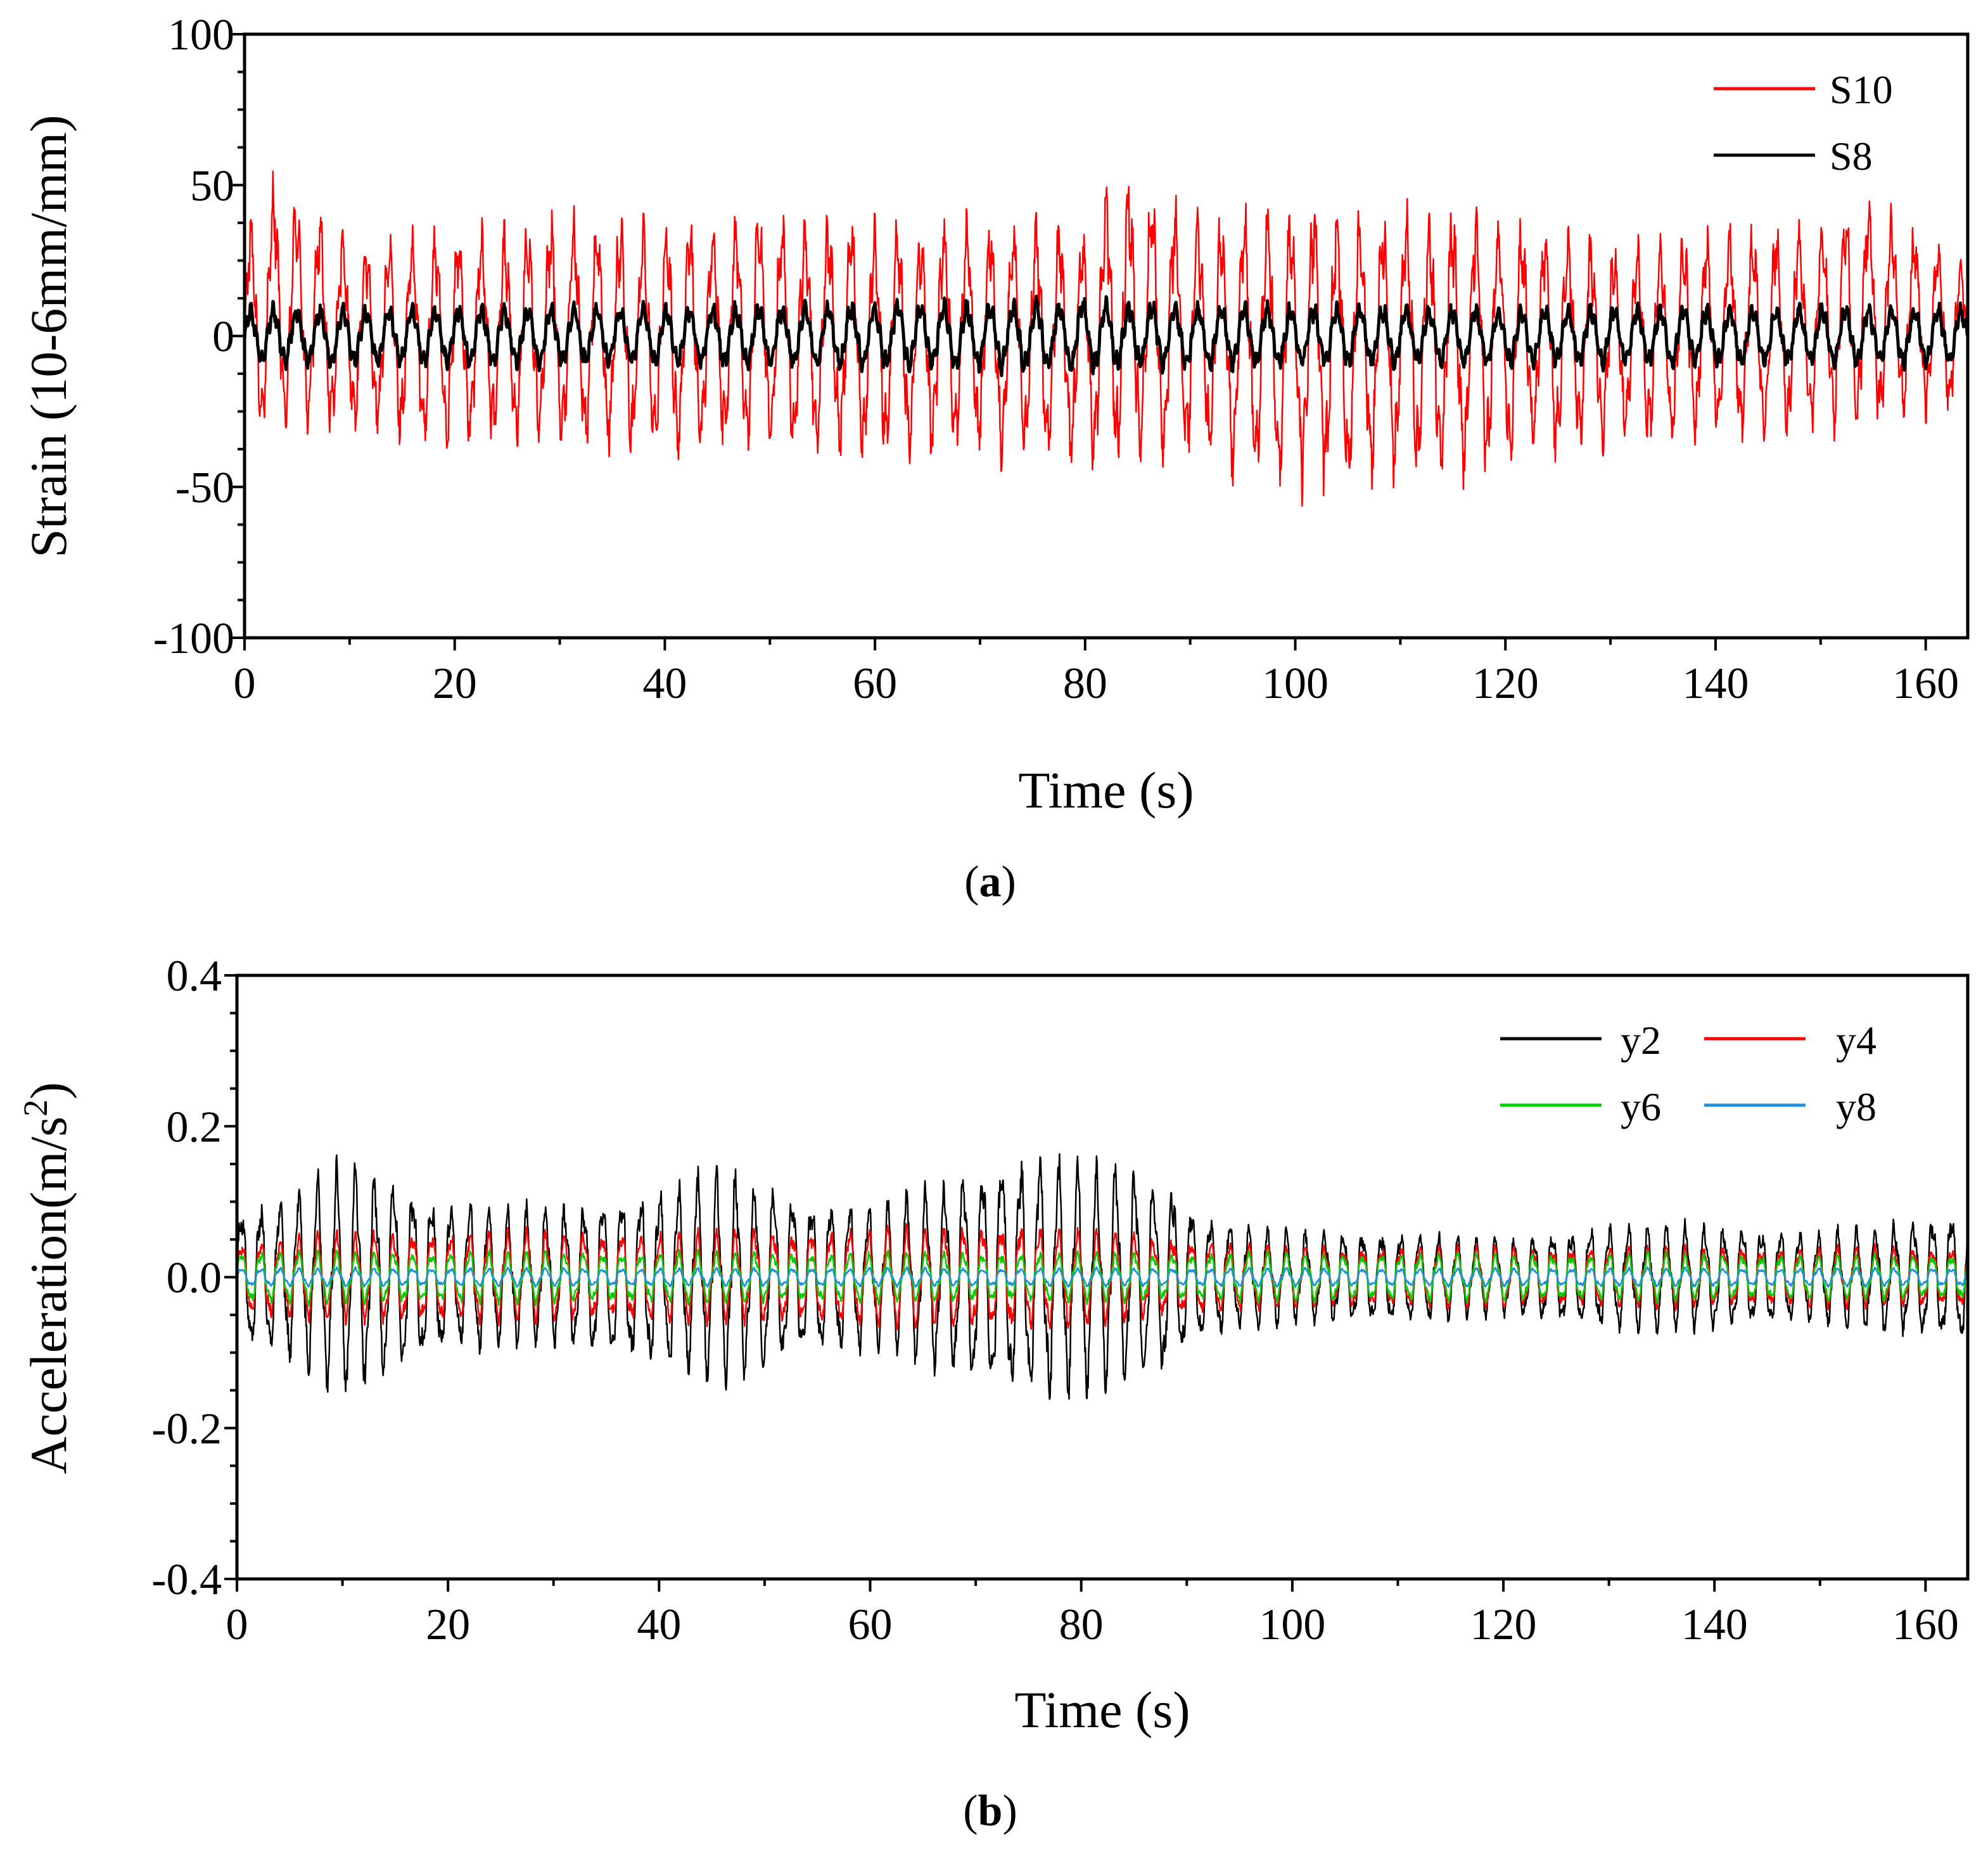 The height and width of the screenshot is (1857, 1988). What do you see at coordinates (205, 488) in the screenshot?
I see `y-tick-label: -50` at bounding box center [205, 488].